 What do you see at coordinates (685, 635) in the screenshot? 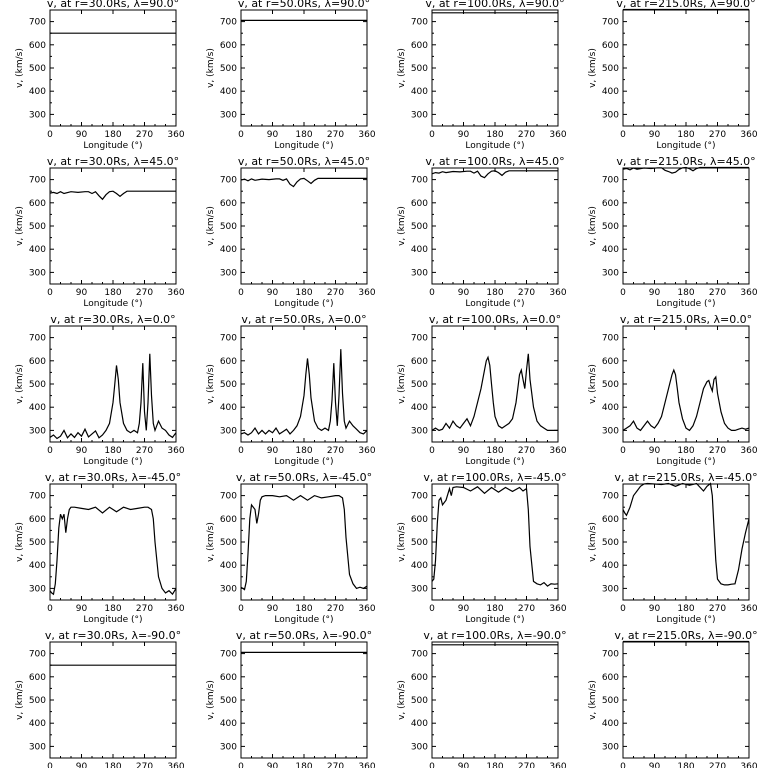
I see `panel-title: v, at r=215.0Rs, λ=-90.0°` at bounding box center [685, 635].